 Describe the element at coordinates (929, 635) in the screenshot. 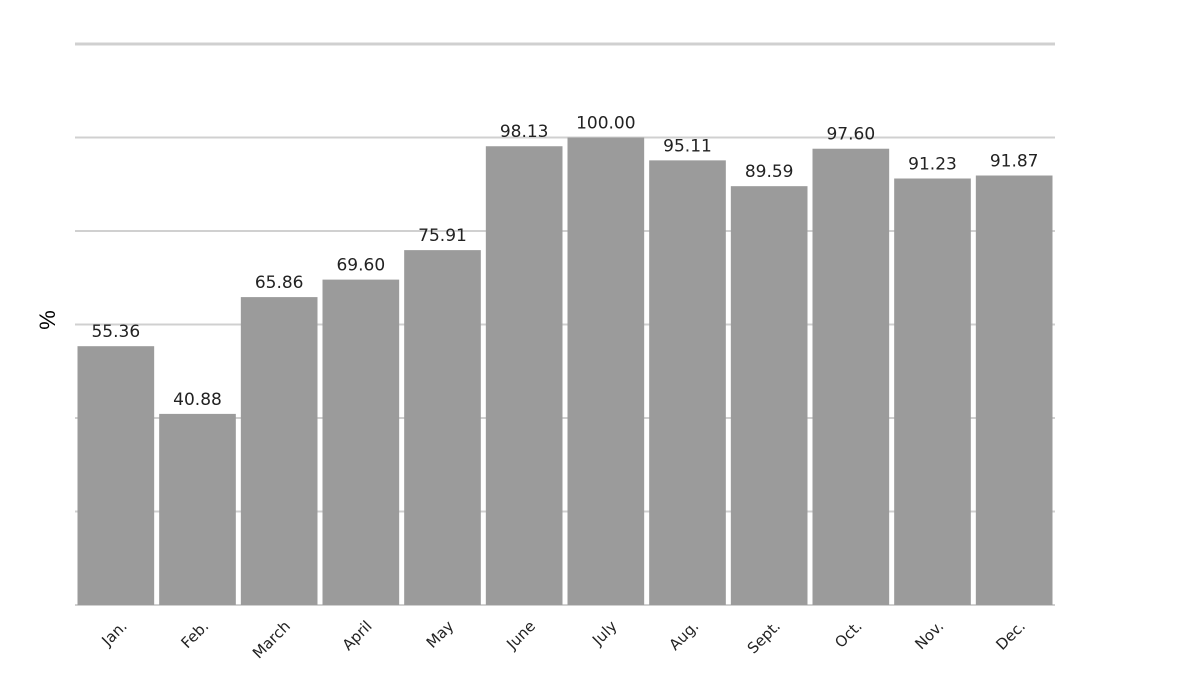

I see `x-tick-label: Nov.` at that location.